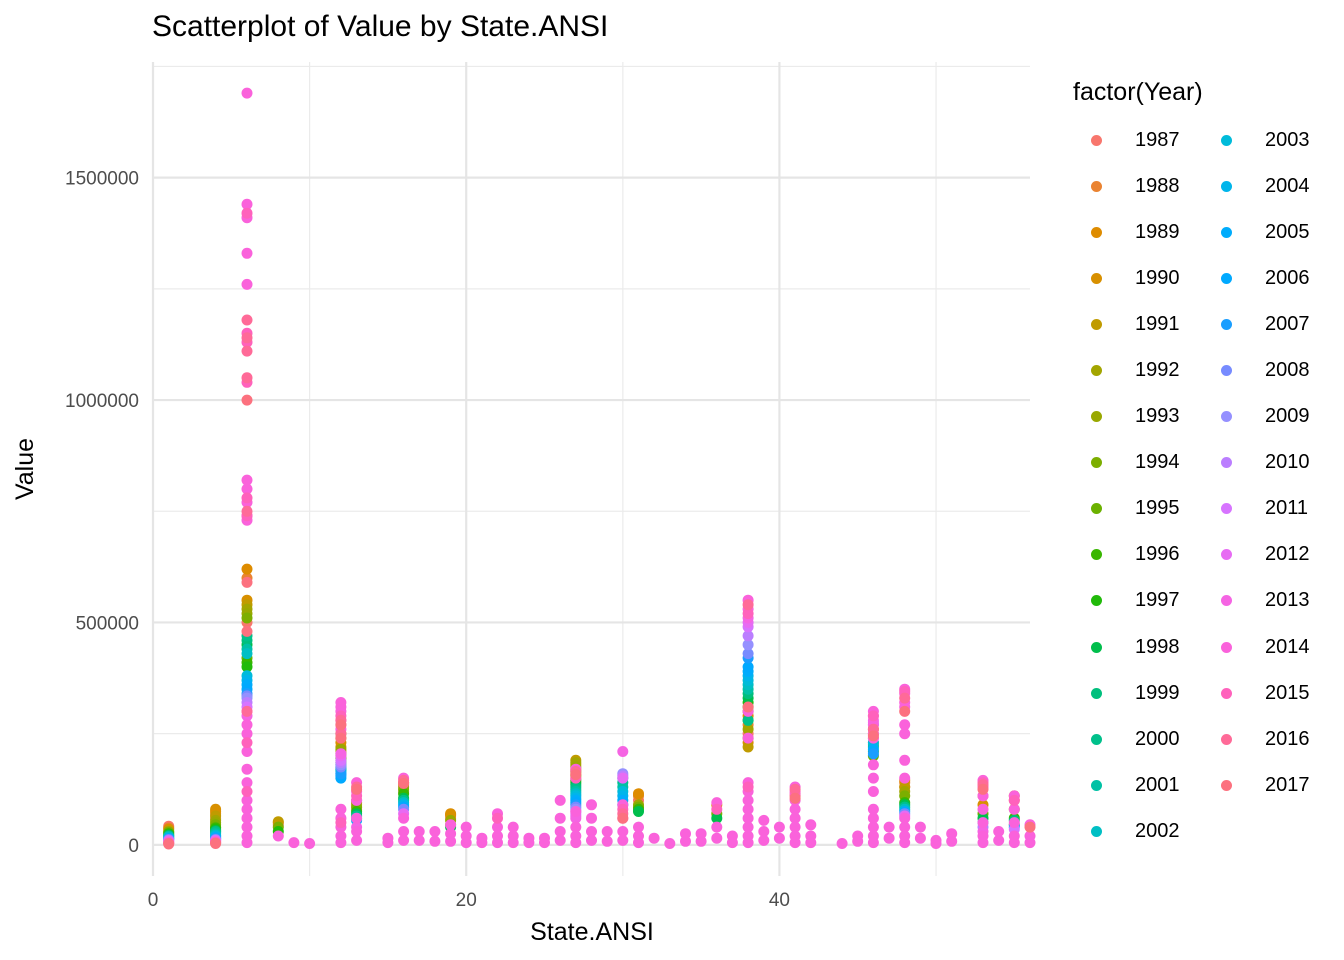 The width and height of the screenshot is (1344, 960). I want to click on x-tick-label: 40, so click(779, 900).